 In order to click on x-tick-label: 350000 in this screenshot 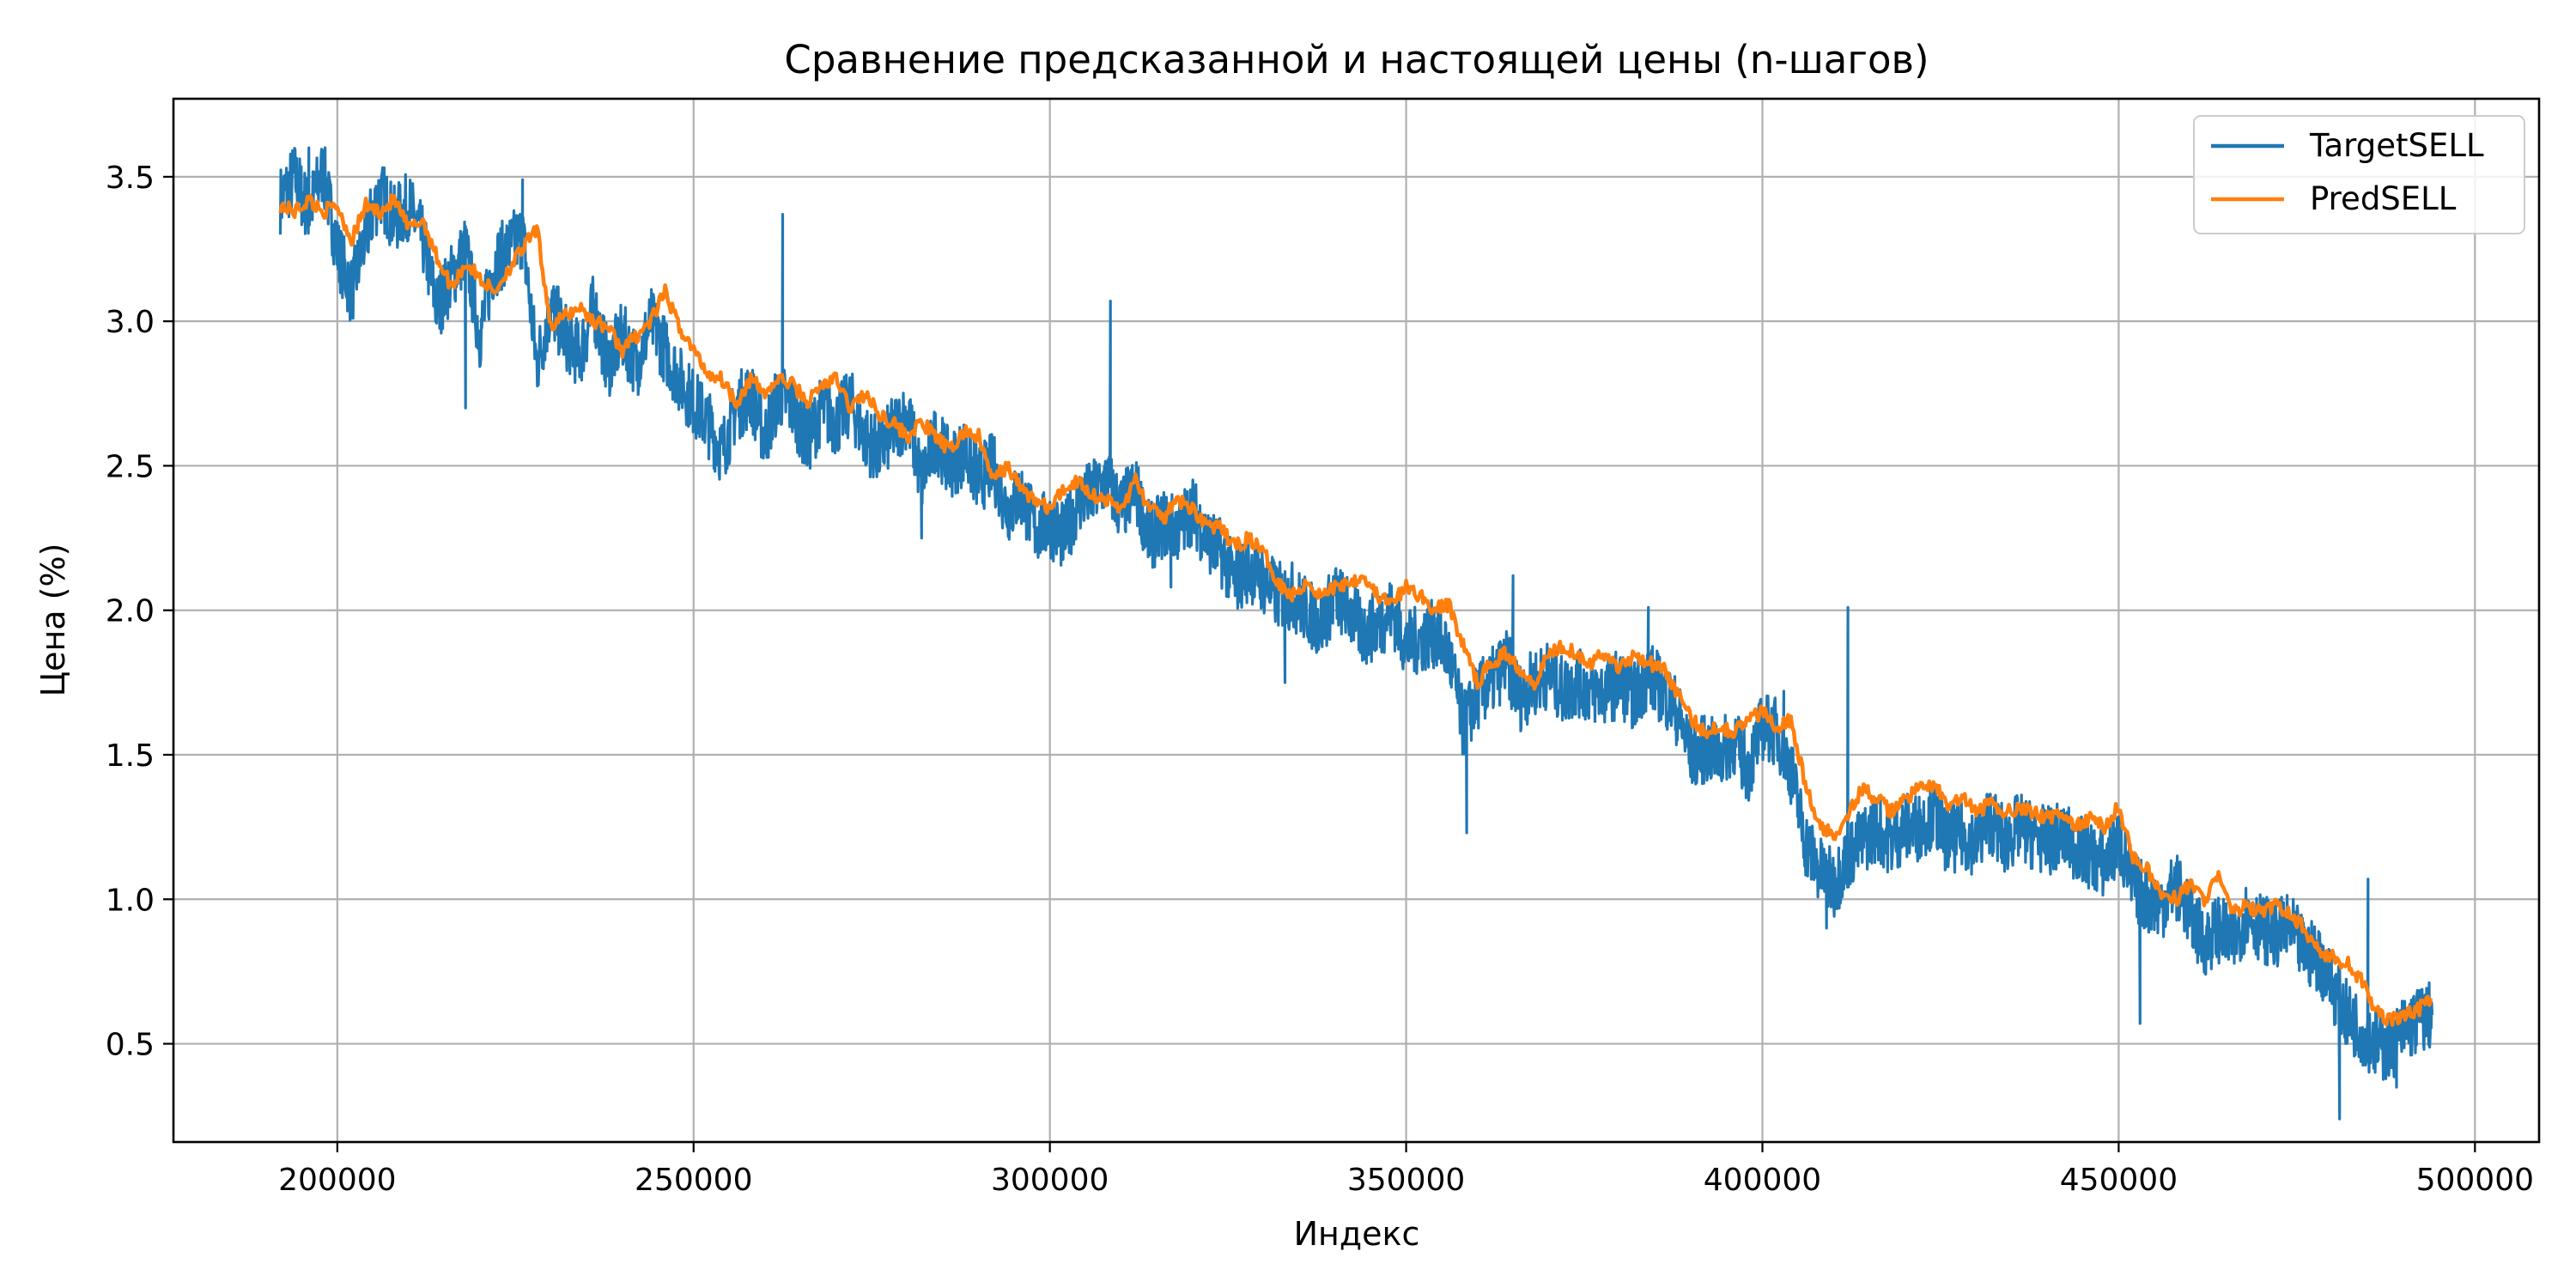, I will do `click(1406, 1180)`.